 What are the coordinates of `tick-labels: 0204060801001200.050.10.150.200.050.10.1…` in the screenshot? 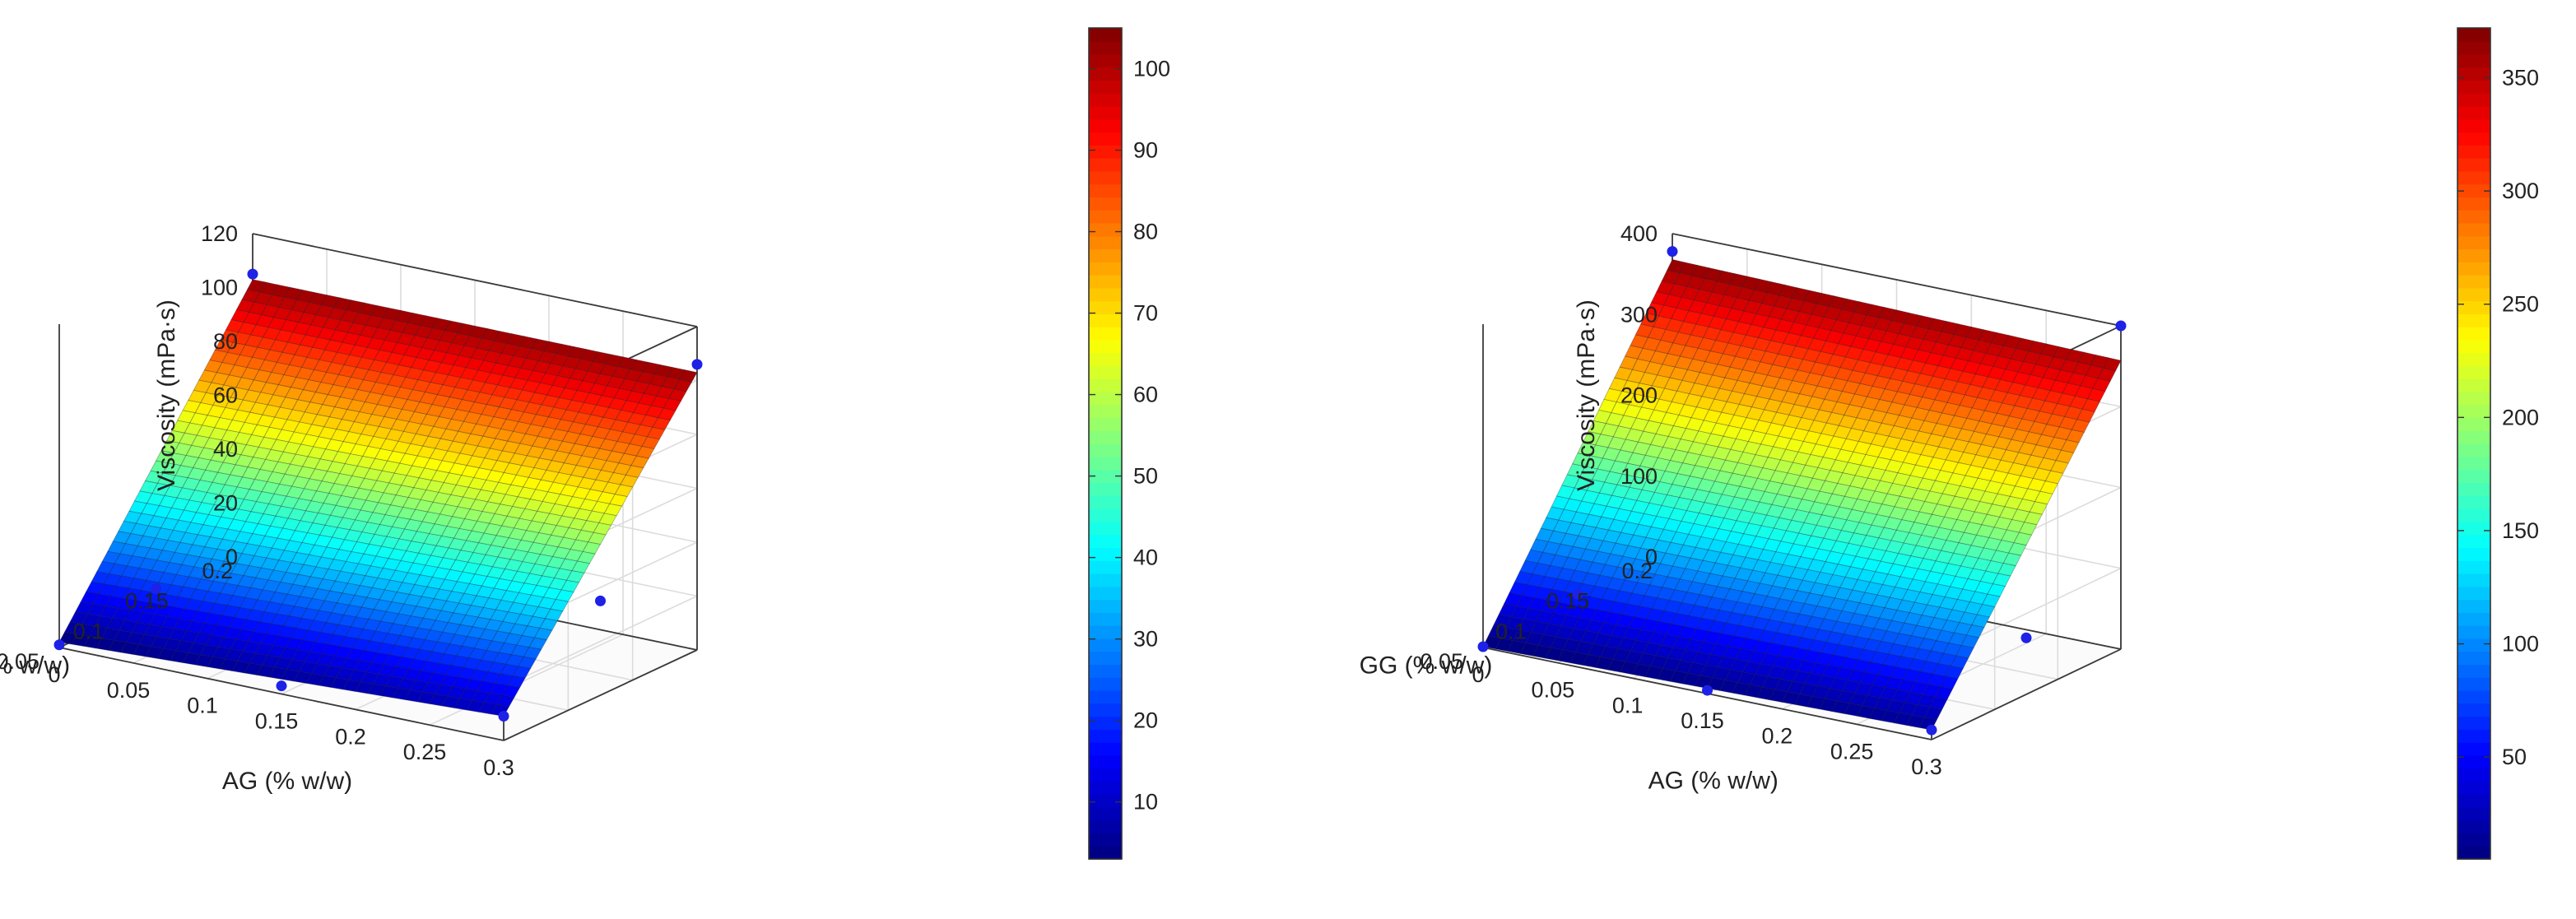 It's located at (257, 500).